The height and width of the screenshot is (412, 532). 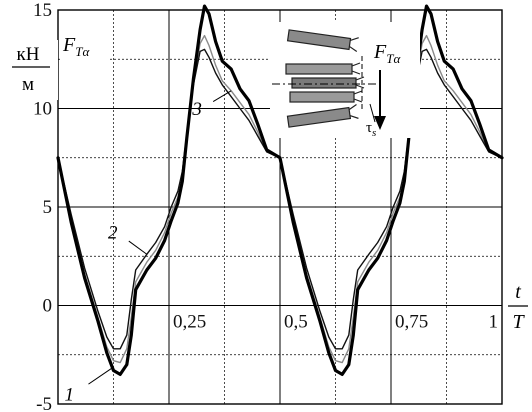 I want to click on inset-force-subscript: Tα, so click(x=393, y=58).